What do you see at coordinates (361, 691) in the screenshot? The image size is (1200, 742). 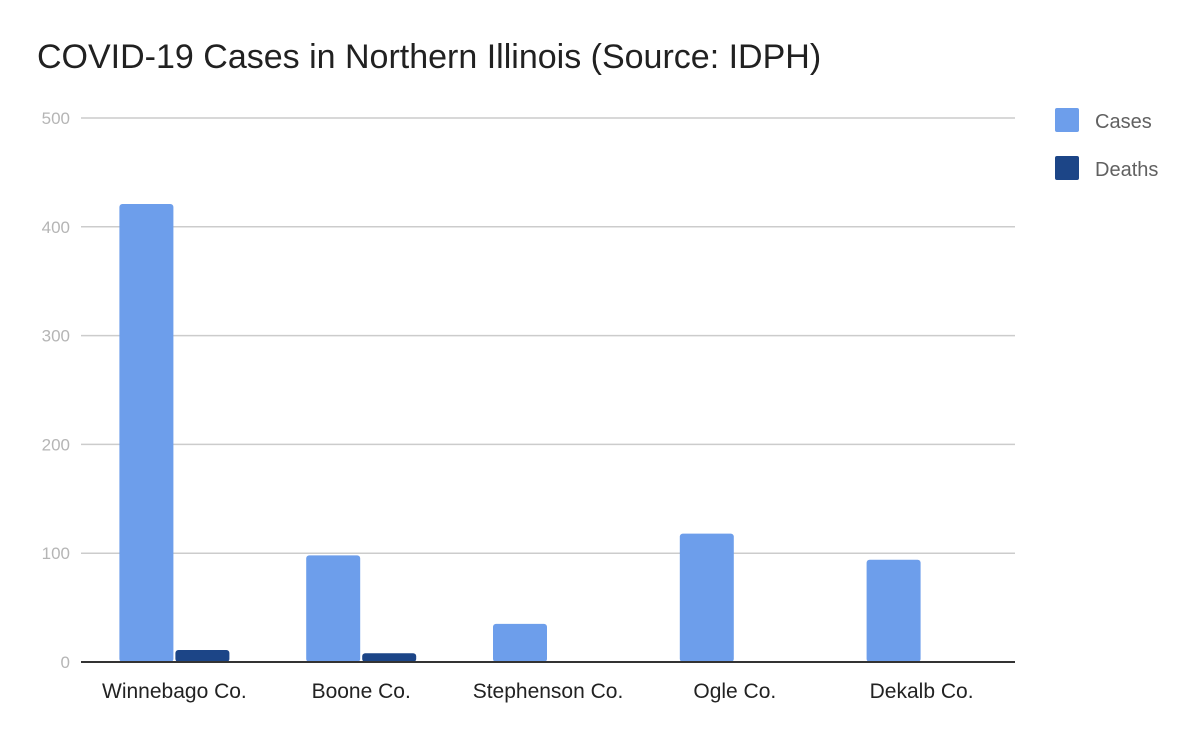 I see `x-tick-label: Boone Co.` at bounding box center [361, 691].